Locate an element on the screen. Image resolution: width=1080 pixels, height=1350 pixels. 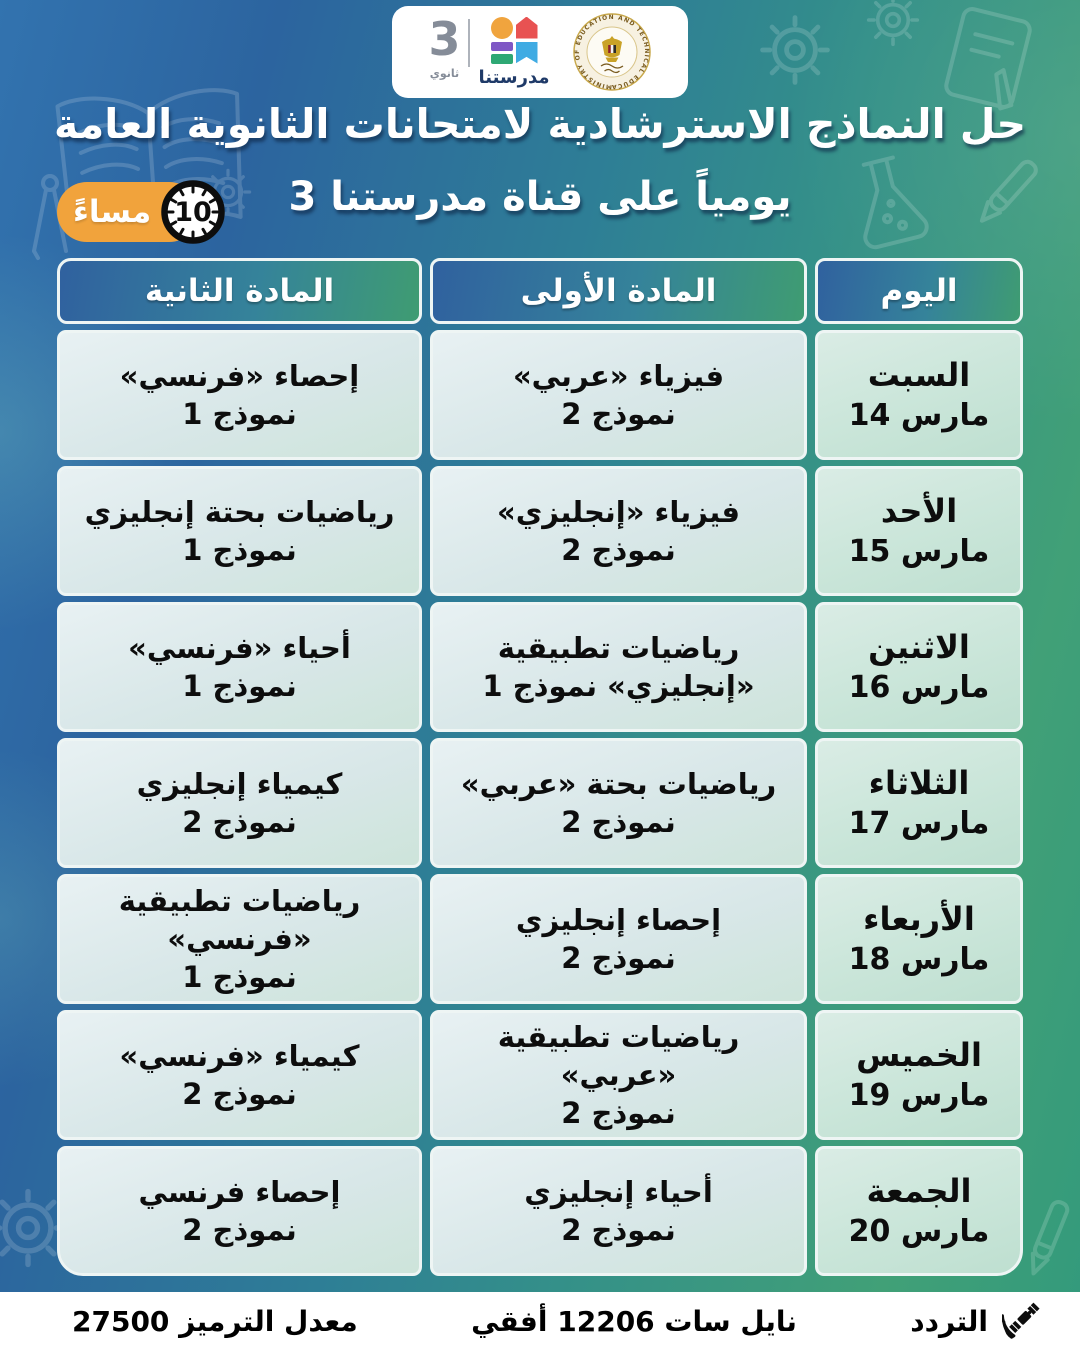
second-subject-cell: رياضيات بحتة إنجليزي نموذج 1 is located at coordinates (239, 531).